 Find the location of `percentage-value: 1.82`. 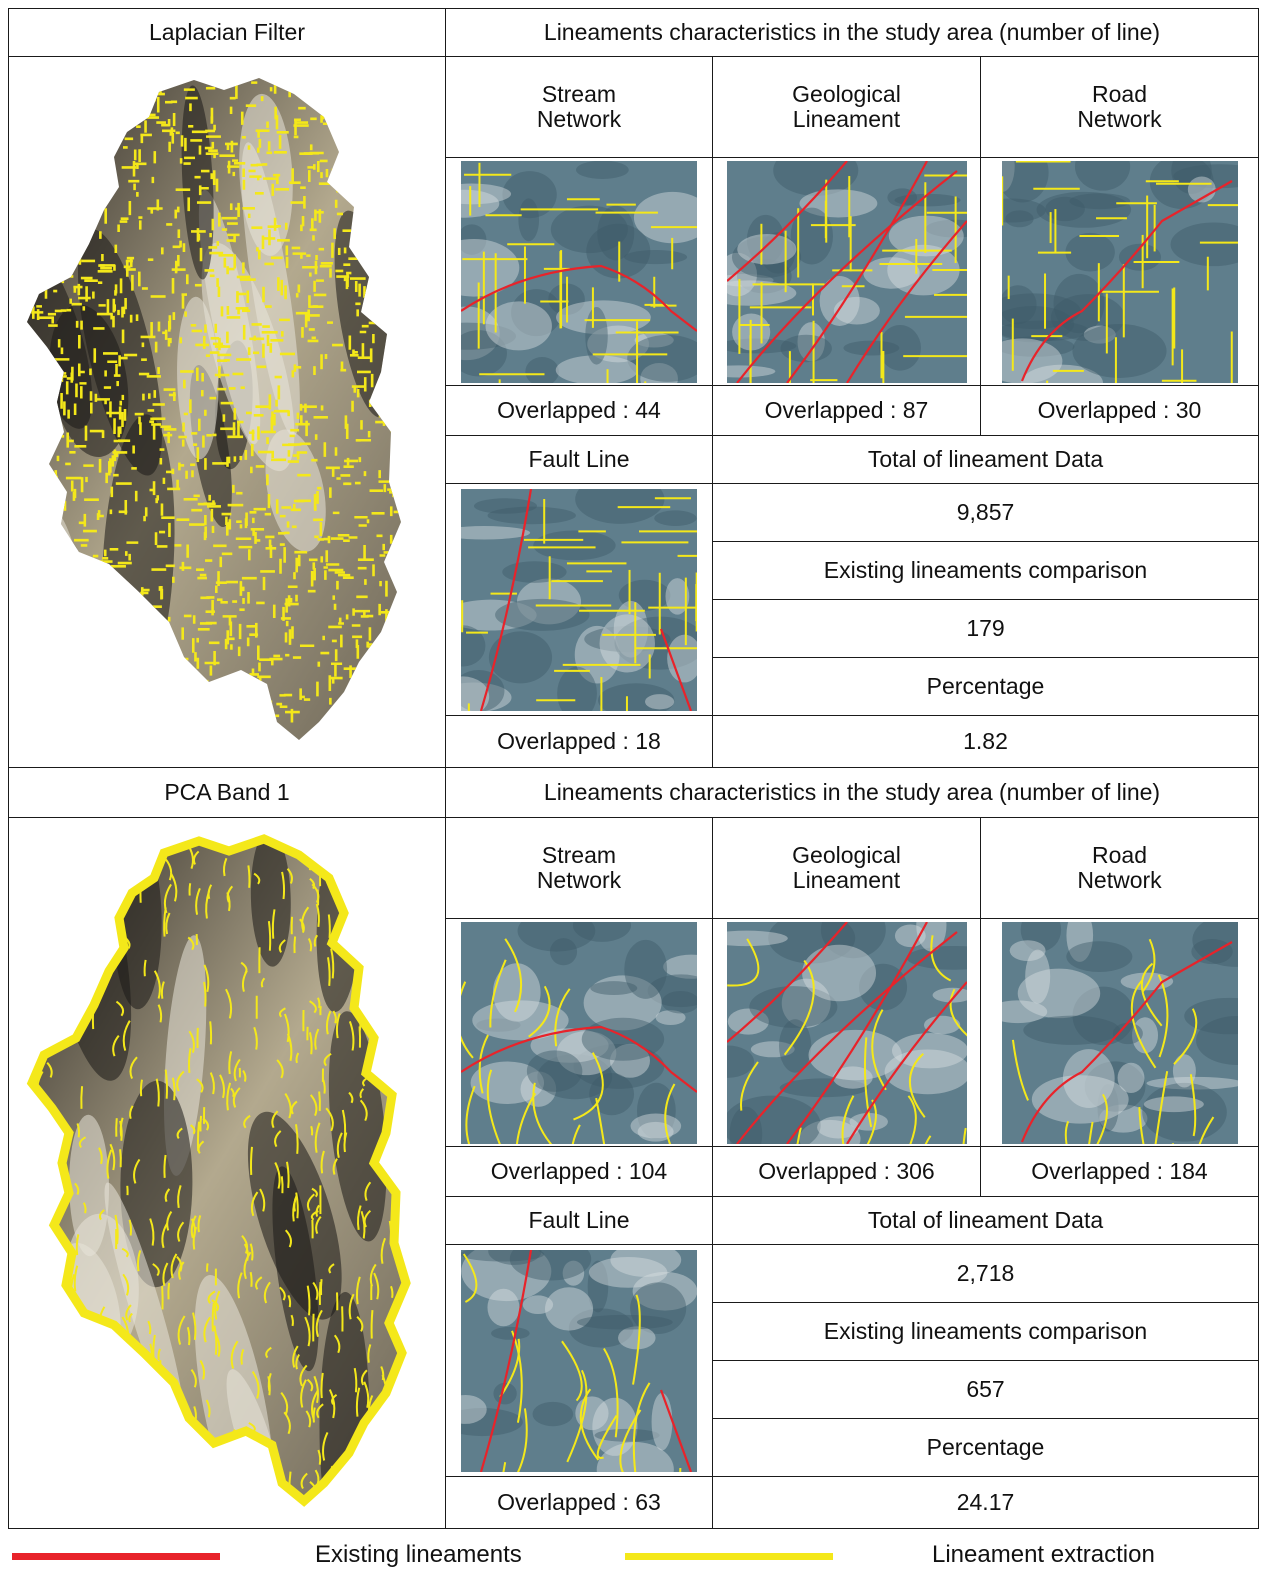

percentage-value: 1.82 is located at coordinates (985, 741).